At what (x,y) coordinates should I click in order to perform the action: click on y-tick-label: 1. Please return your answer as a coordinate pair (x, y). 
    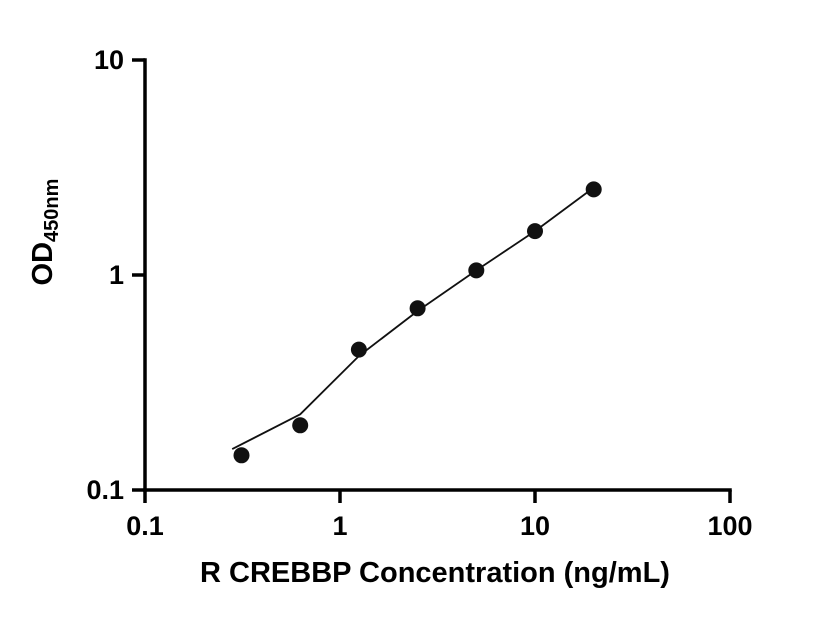
    Looking at the image, I should click on (116, 275).